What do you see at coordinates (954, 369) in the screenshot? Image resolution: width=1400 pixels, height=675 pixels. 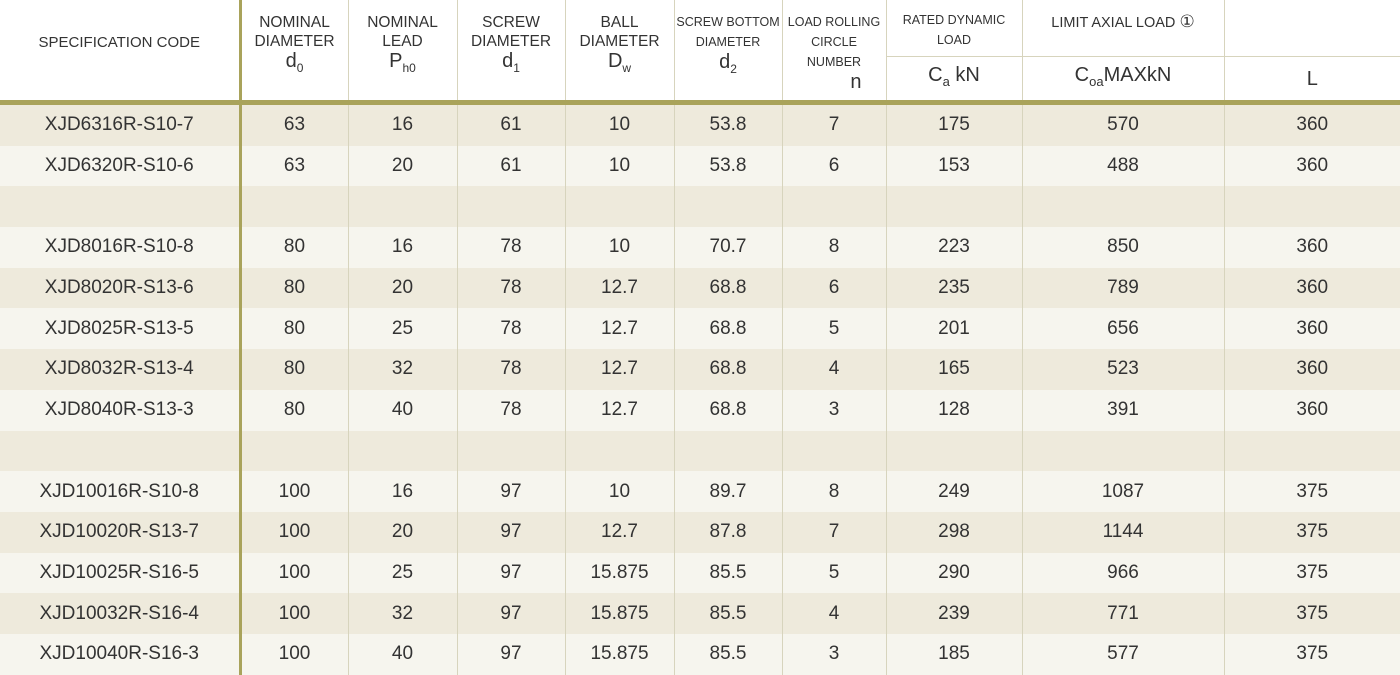 I see `value-cell: 165` at bounding box center [954, 369].